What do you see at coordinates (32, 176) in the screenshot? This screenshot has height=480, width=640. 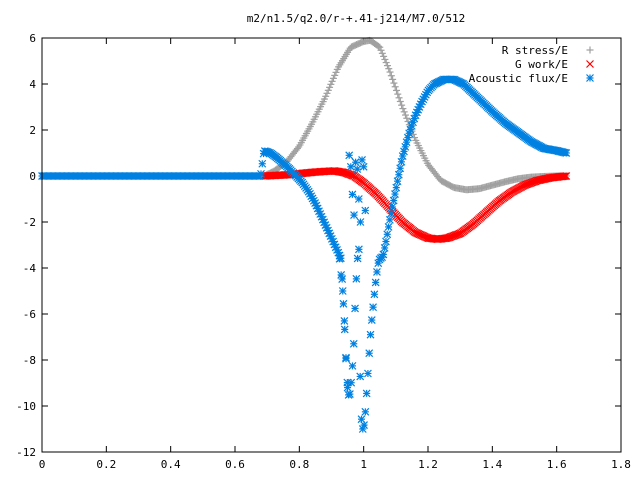 I see `y-tick-label: 0` at bounding box center [32, 176].